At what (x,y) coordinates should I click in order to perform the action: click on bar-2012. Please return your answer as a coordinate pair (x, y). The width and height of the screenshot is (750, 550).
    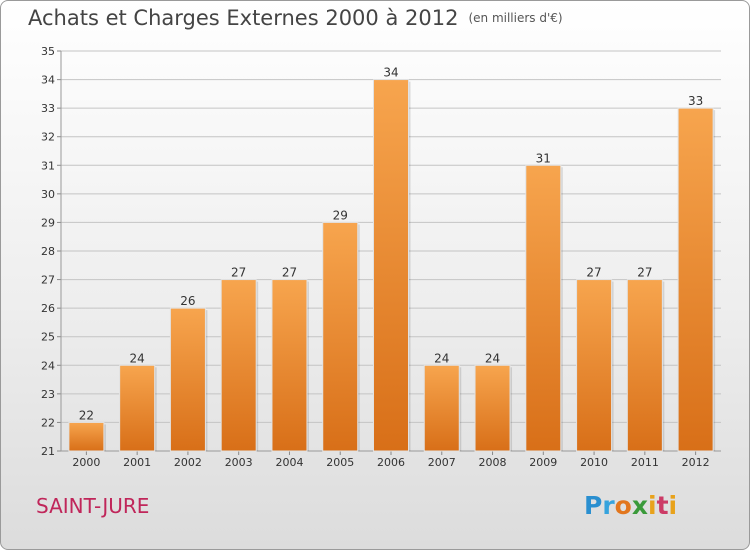
    Looking at the image, I should click on (695, 279).